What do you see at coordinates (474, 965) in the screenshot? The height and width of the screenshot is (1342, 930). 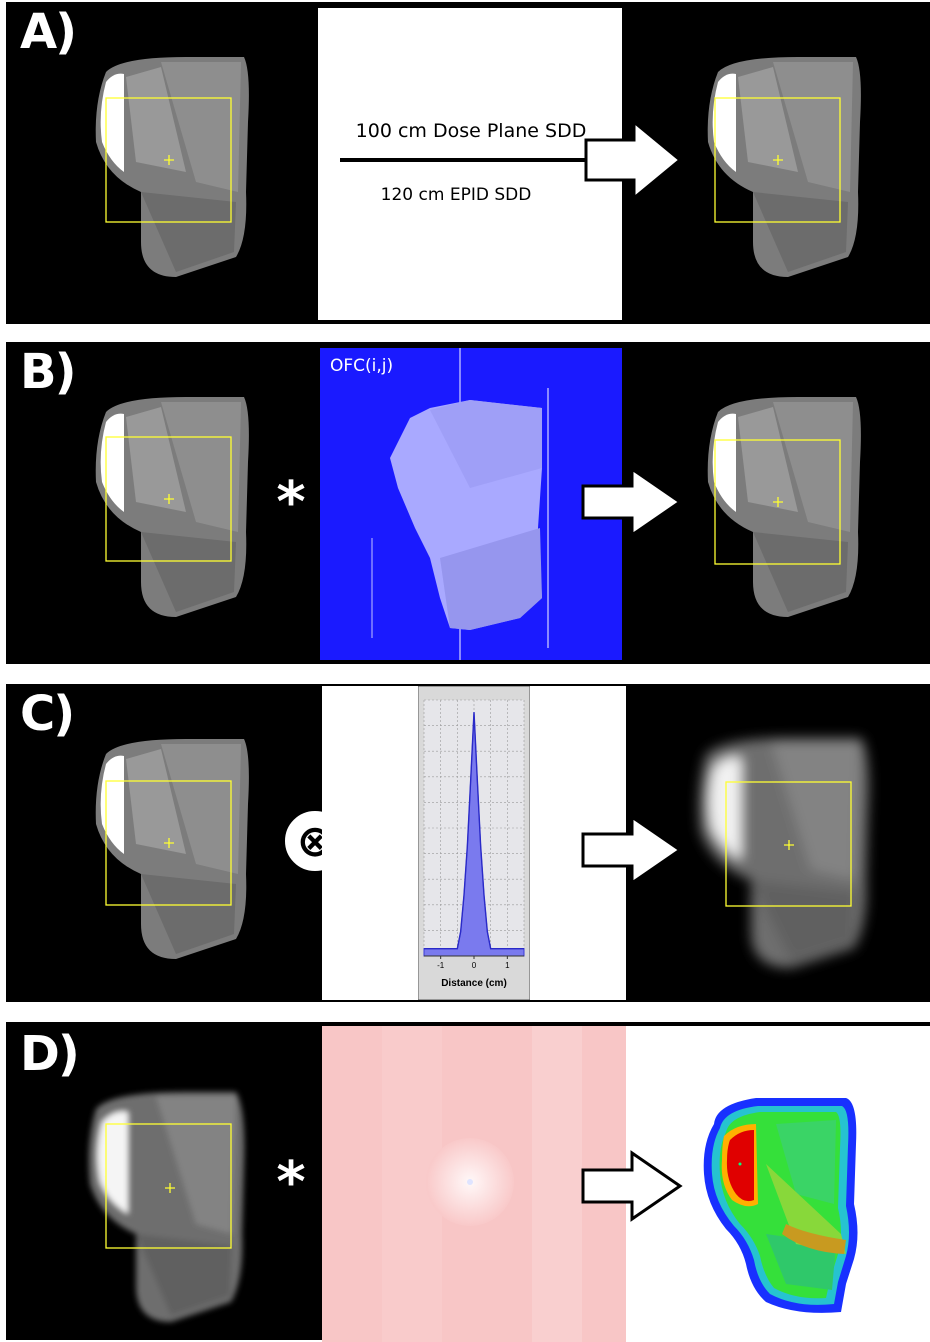 I see `kernel-tick-label: 0` at bounding box center [474, 965].